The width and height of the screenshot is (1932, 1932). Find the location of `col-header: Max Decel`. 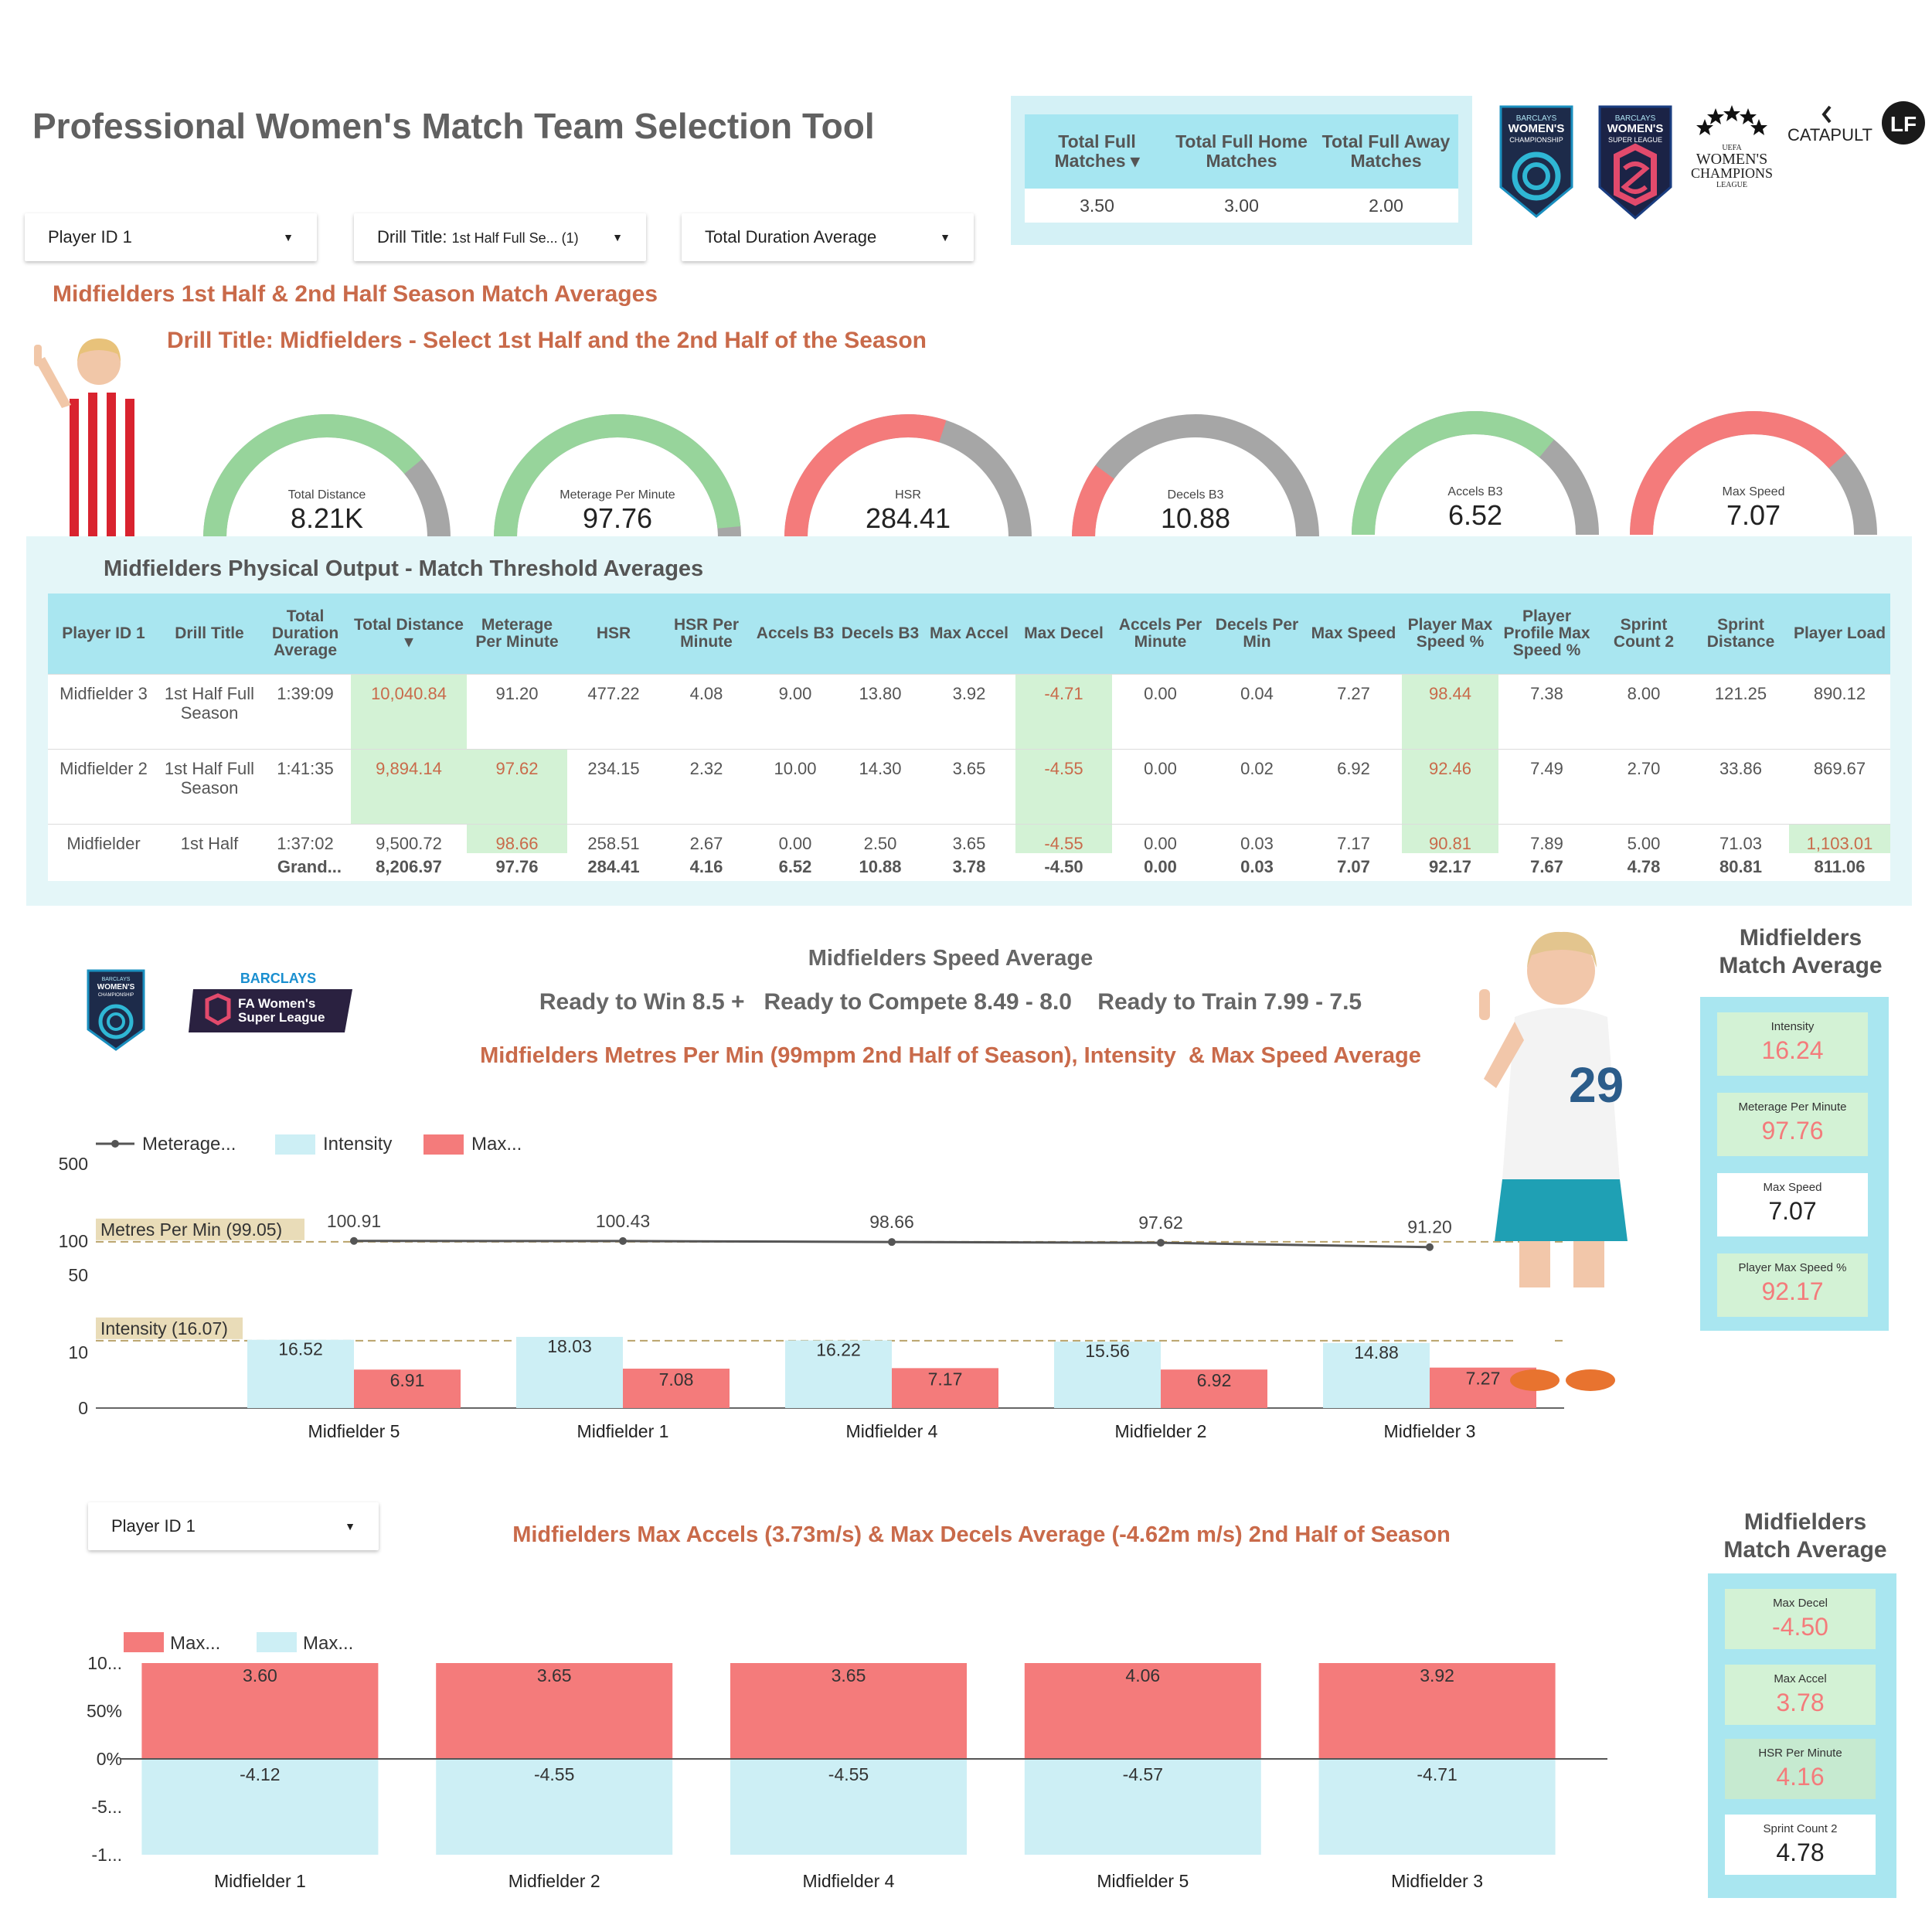

col-header: Max Decel is located at coordinates (1063, 634).